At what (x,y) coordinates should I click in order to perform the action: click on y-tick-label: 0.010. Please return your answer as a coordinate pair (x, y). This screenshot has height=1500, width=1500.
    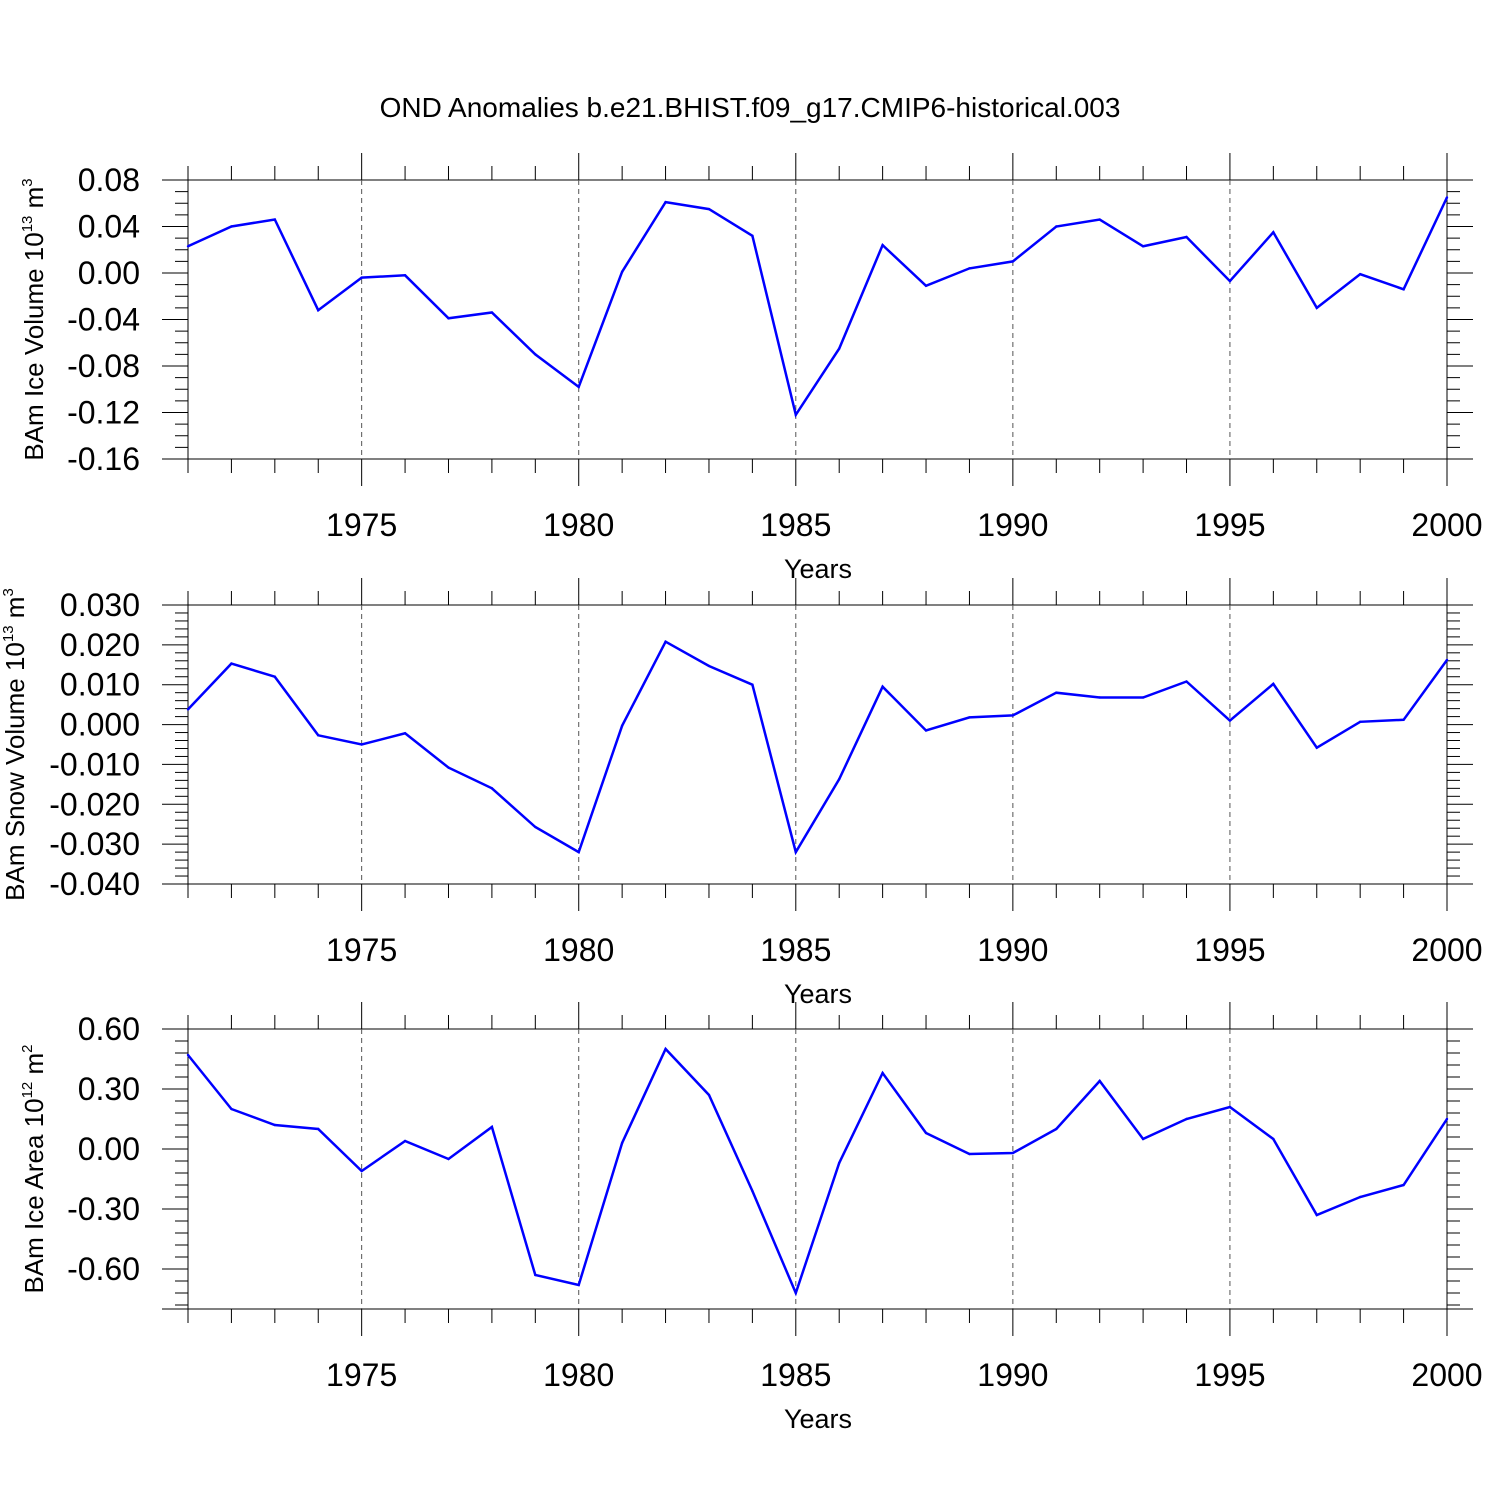
    Looking at the image, I should click on (100, 685).